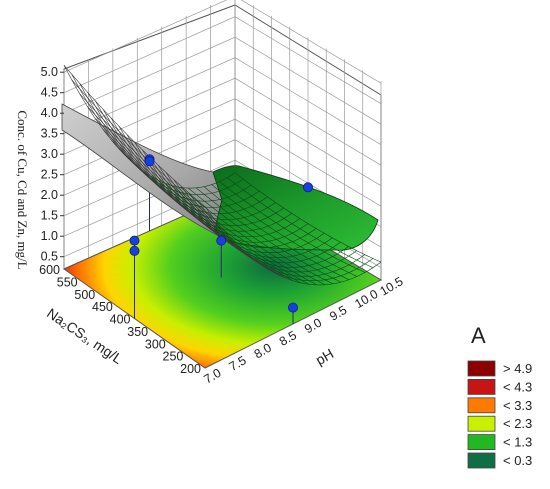 This screenshot has height=489, width=550. I want to click on x-tick-label: 8.0, so click(263, 351).